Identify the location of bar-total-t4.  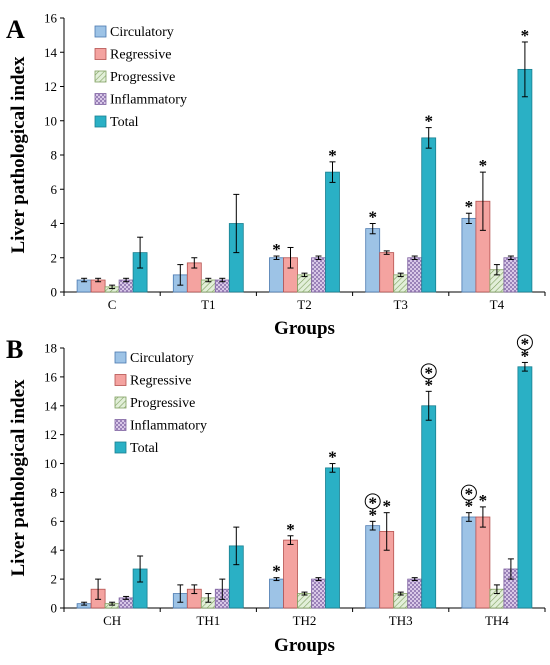
(525, 180).